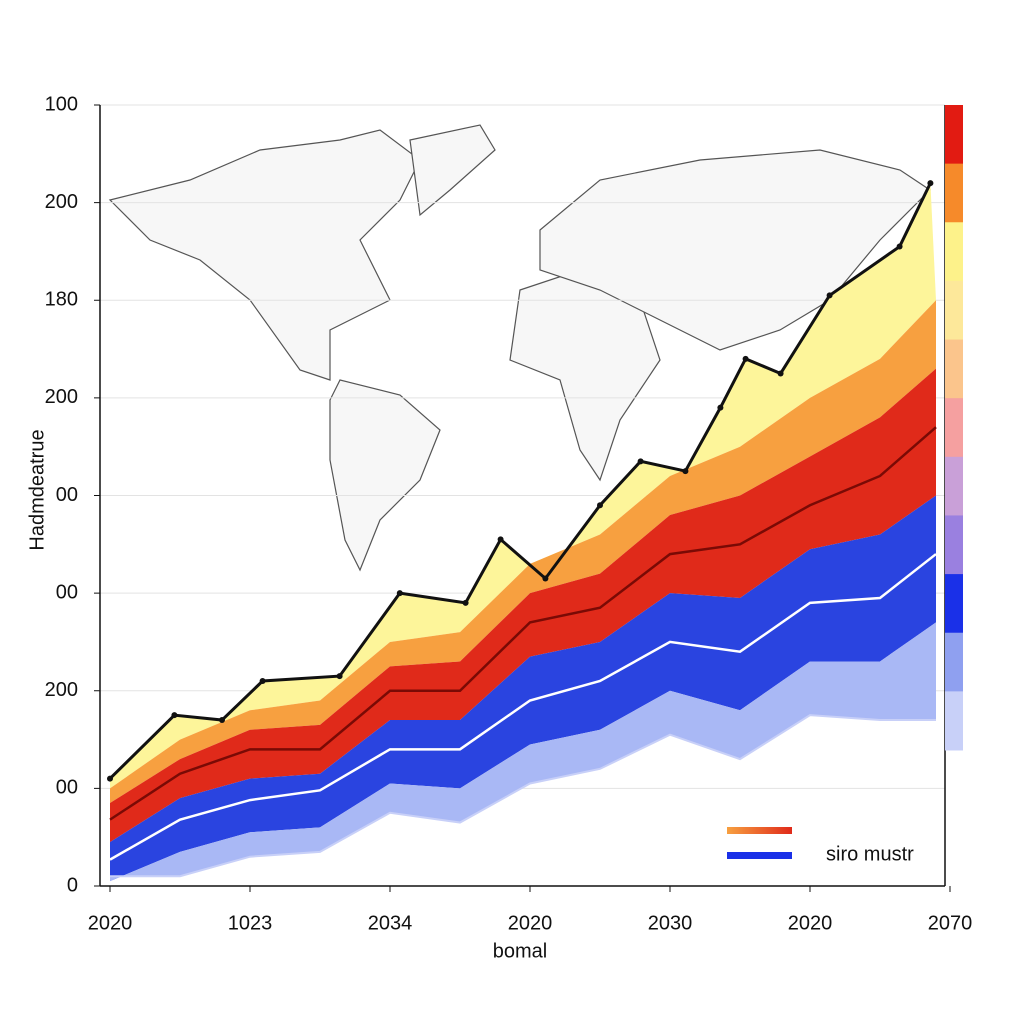 This screenshot has height=1029, width=1024. I want to click on area-bottom-edge, so click(523, 796).